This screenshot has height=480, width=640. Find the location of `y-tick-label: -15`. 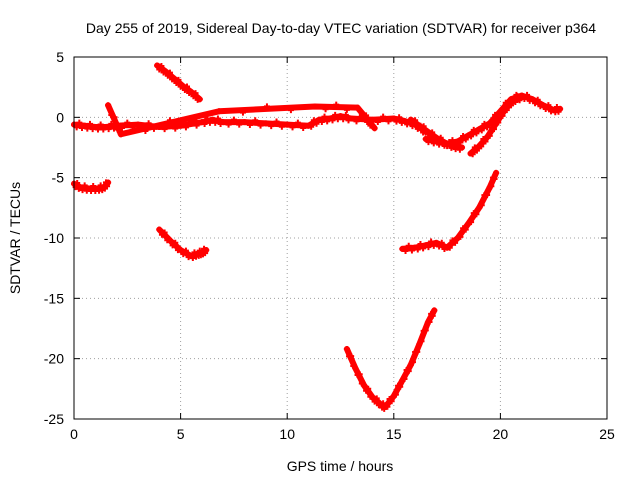

y-tick-label: -15 is located at coordinates (54, 298).